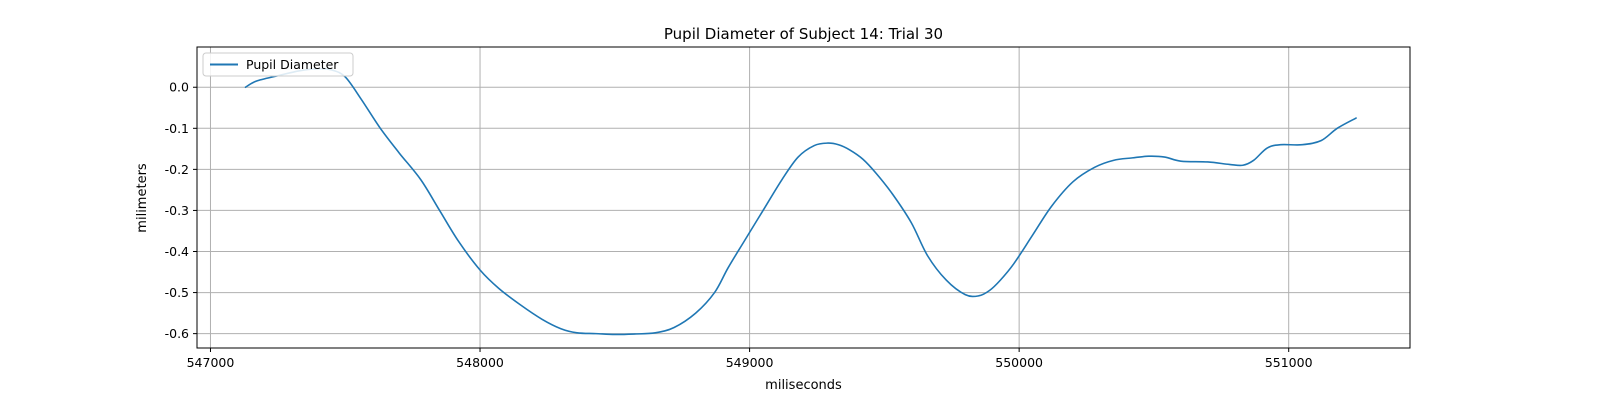  Describe the element at coordinates (292, 64) in the screenshot. I see `legend-label: Pupil Diameter` at that location.